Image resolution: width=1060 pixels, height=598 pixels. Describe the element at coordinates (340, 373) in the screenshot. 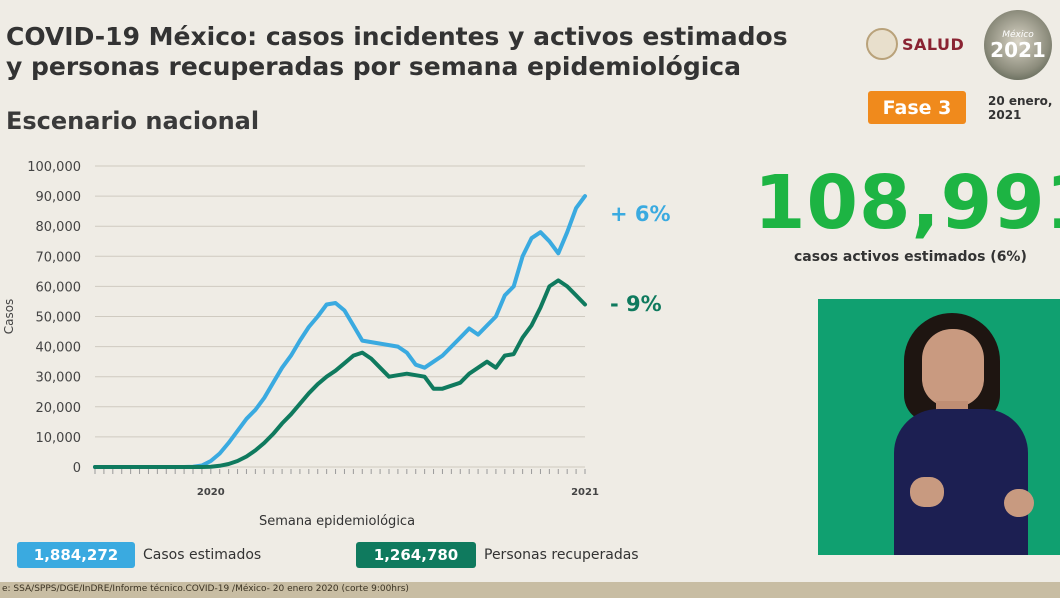

I see `recovered-line` at that location.